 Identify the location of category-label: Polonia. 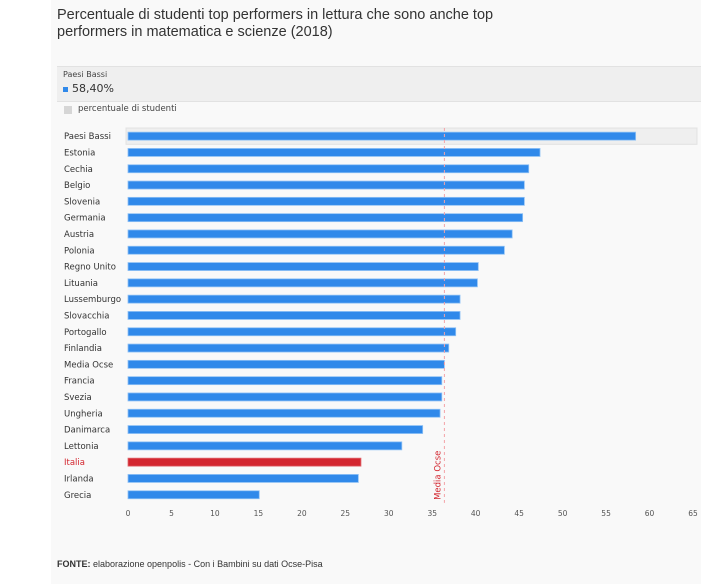
(79, 251).